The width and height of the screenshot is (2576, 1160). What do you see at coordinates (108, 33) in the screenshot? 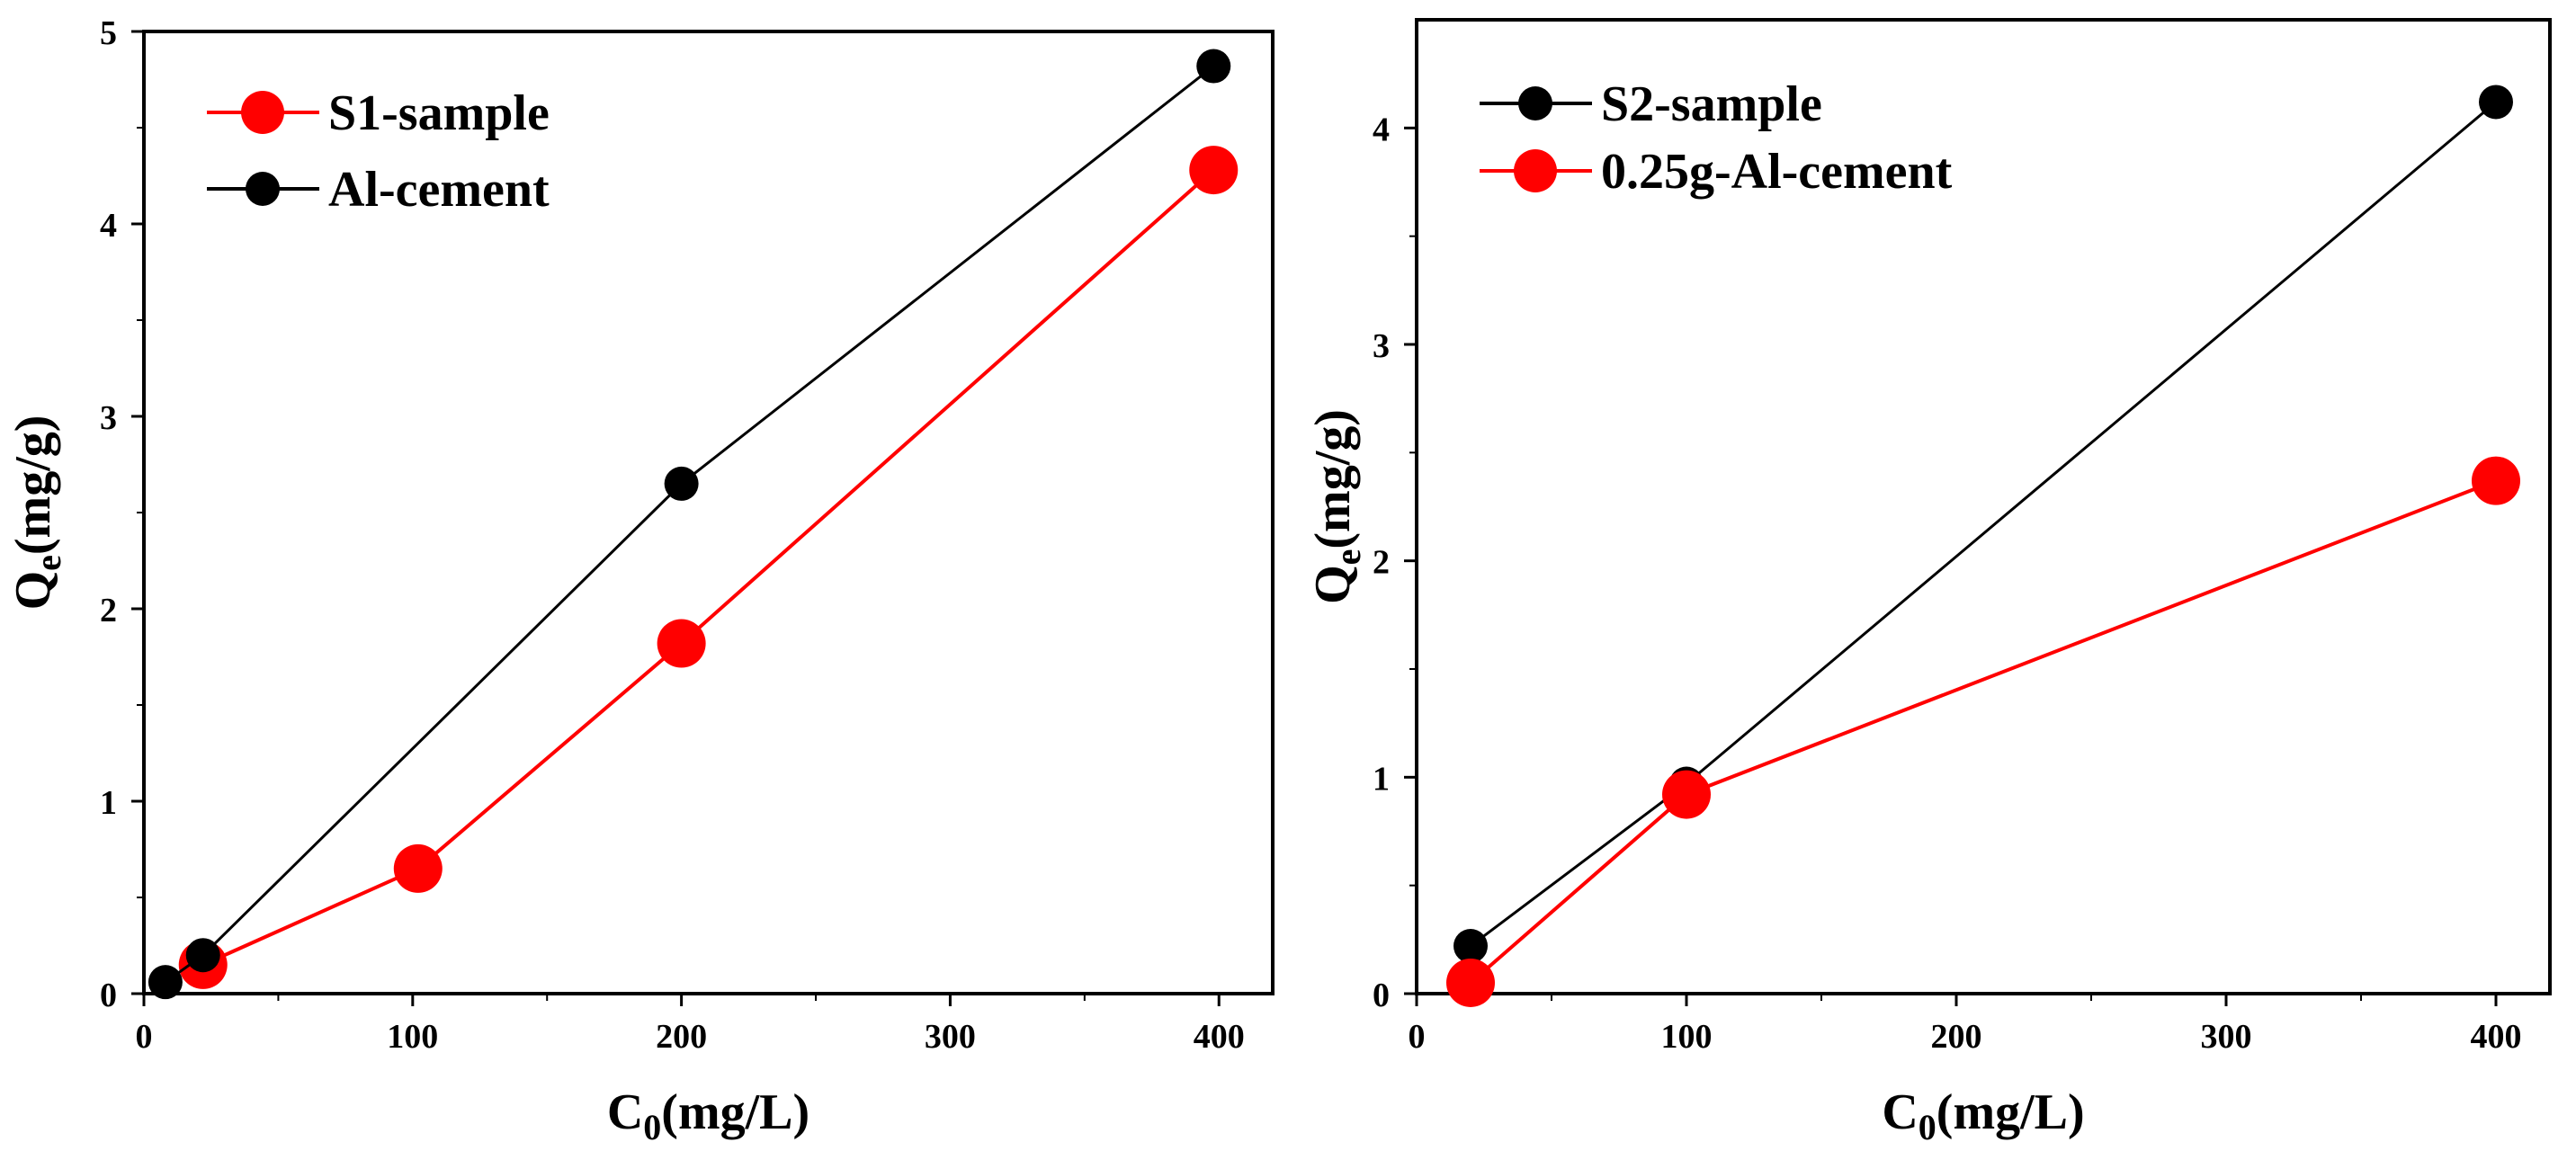
I see `y-tick-label: 5` at bounding box center [108, 33].